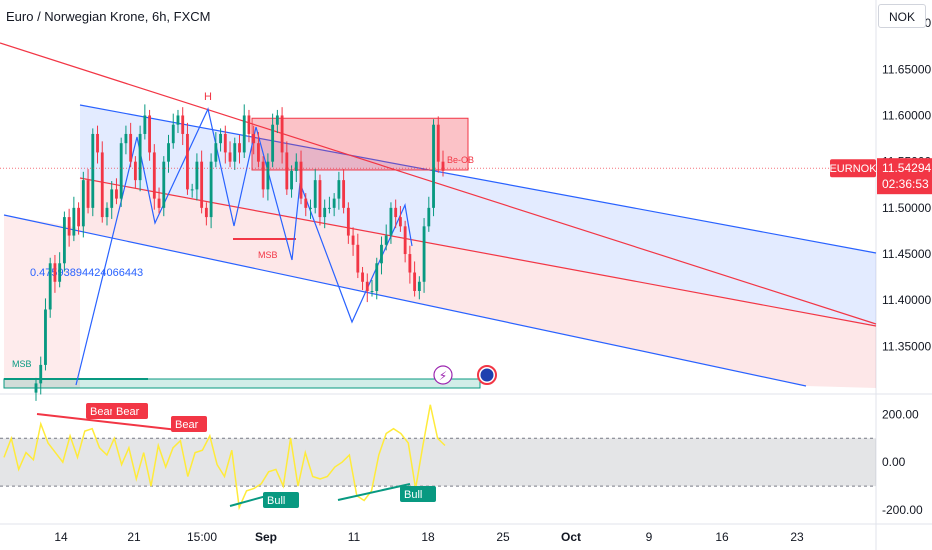 This screenshot has width=932, height=550. Describe the element at coordinates (360, 144) in the screenshot. I see `bearish-order-block` at that location.